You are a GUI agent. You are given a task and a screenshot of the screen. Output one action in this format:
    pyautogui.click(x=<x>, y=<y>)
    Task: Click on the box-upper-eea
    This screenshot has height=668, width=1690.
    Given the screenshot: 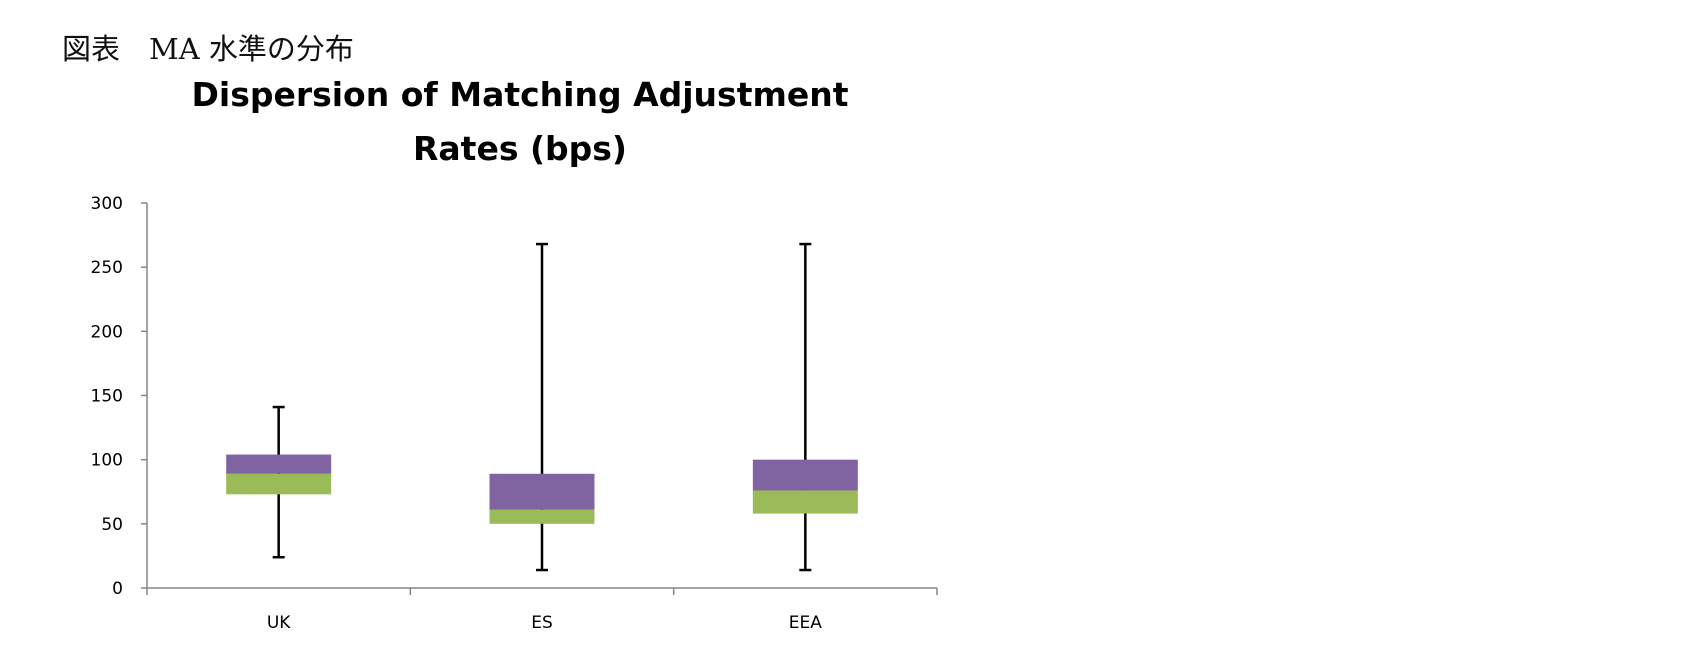 What is the action you would take?
    pyautogui.click(x=805, y=475)
    